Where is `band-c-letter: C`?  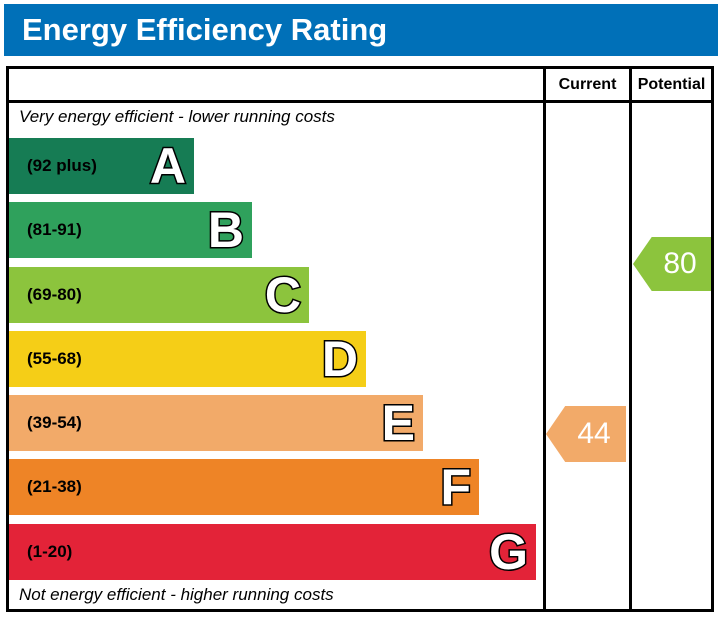 band-c-letter: C is located at coordinates (282, 295).